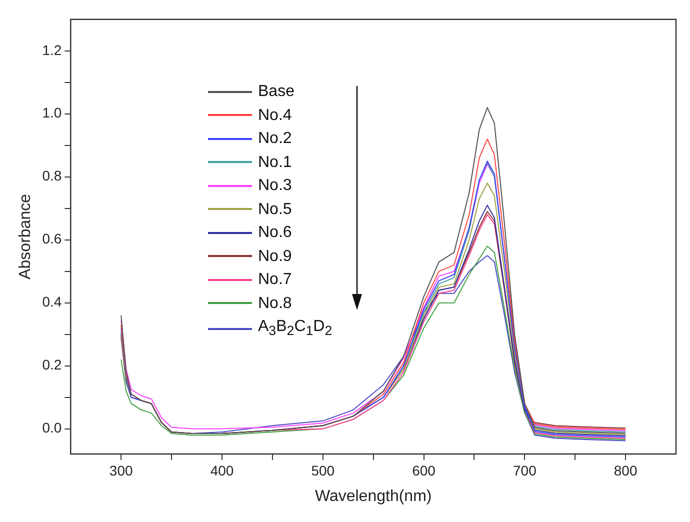  What do you see at coordinates (52, 428) in the screenshot?
I see `y-tick-label: 0.0` at bounding box center [52, 428].